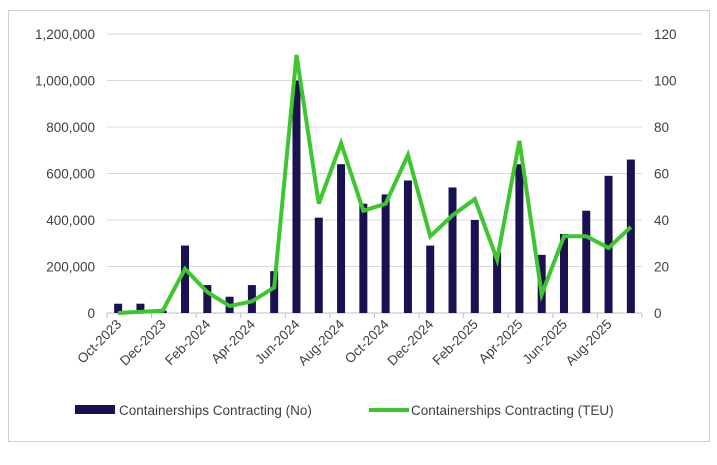  I want to click on legend-swatch-bar, so click(95, 409).